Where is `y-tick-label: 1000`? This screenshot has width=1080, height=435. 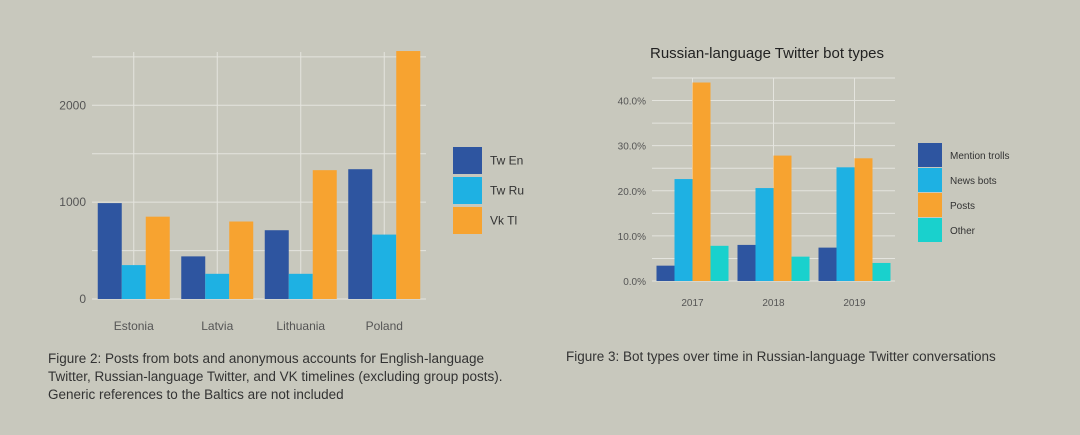
y-tick-label: 1000 is located at coordinates (72, 202).